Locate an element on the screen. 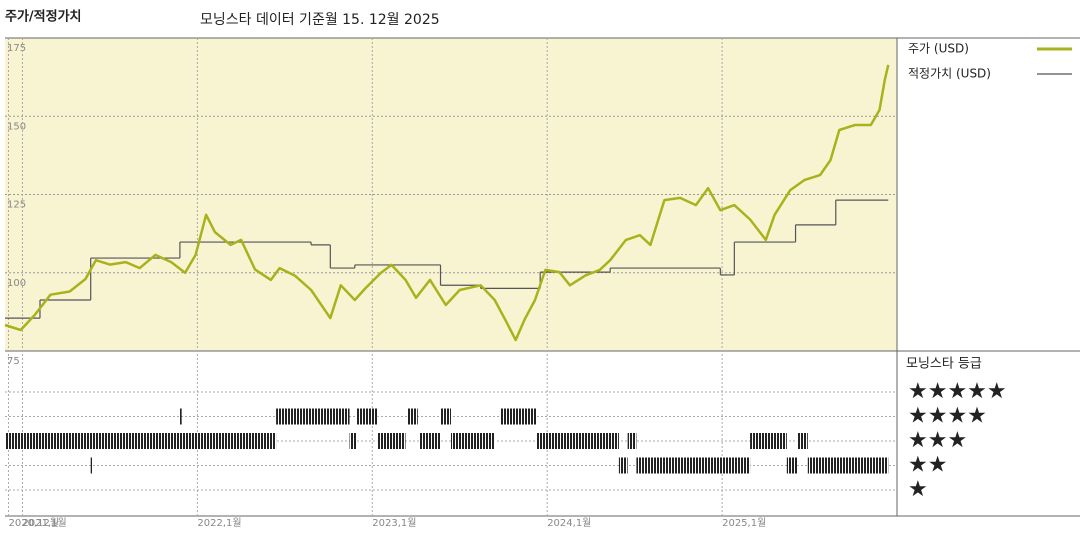 Image resolution: width=1080 pixels, height=540 pixels. rating-title: 모닝스타 등급 is located at coordinates (944, 364).